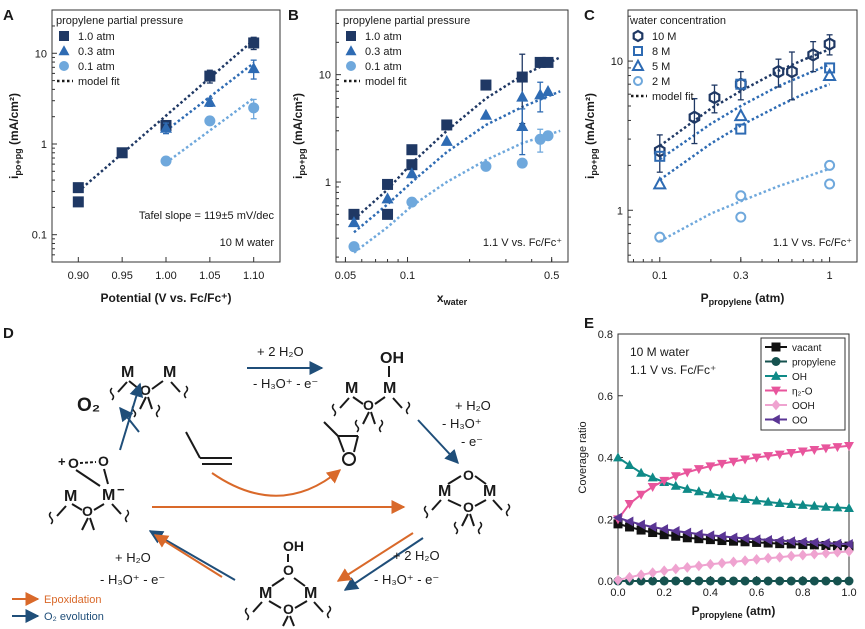  I want to click on x-tick-label: 0.6, so click(756, 593).